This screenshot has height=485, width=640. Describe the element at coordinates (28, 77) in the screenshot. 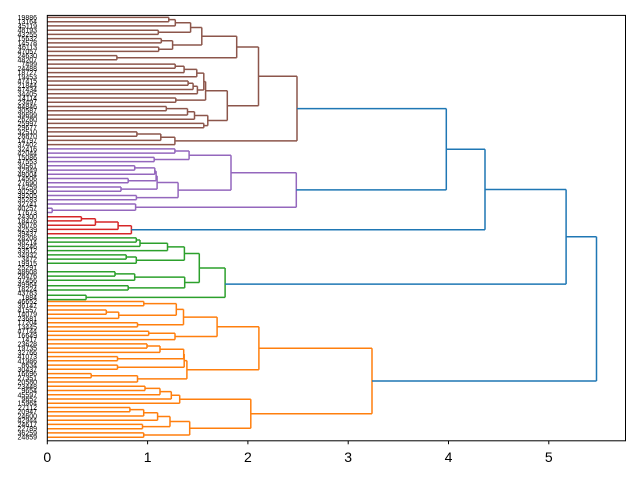

I see `svg-text: 19453` at that location.